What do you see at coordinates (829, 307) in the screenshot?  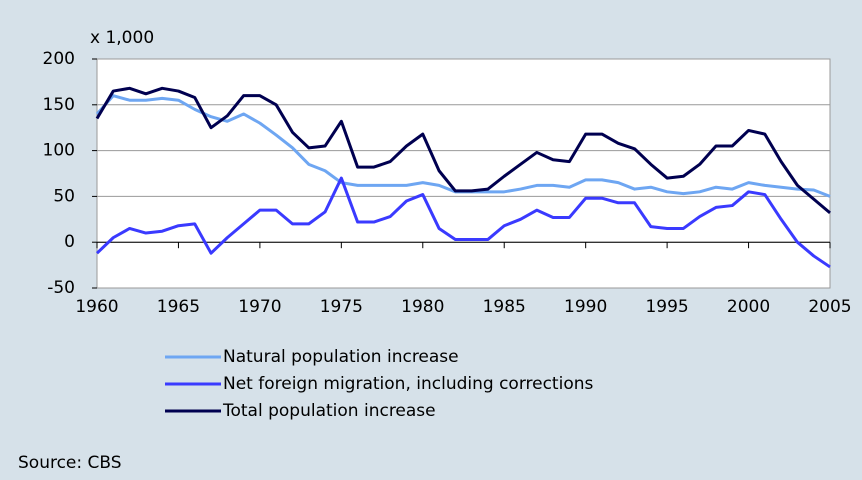 I see `x-tick-label: 2005` at bounding box center [829, 307].